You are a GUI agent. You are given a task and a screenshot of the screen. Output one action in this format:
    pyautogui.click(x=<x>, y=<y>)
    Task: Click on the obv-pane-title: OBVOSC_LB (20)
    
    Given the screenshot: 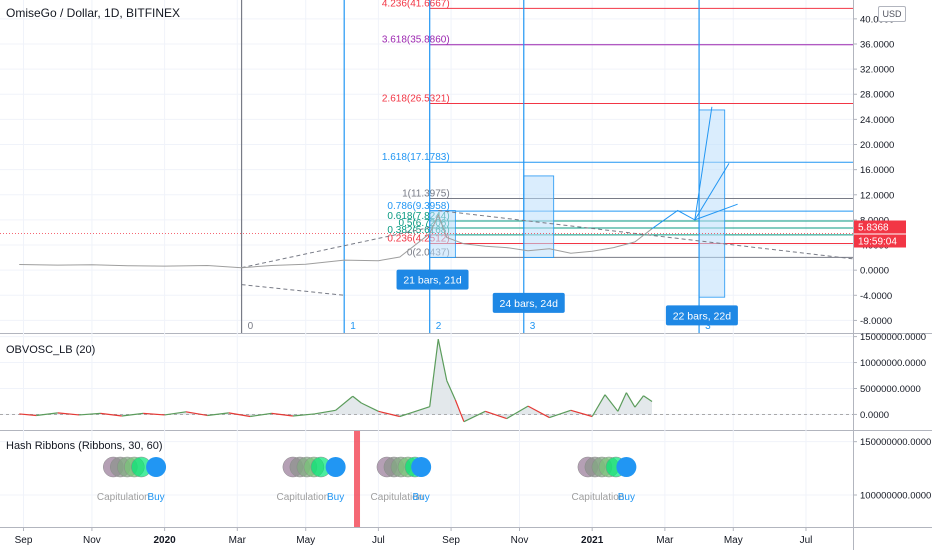 What is the action you would take?
    pyautogui.click(x=51, y=350)
    